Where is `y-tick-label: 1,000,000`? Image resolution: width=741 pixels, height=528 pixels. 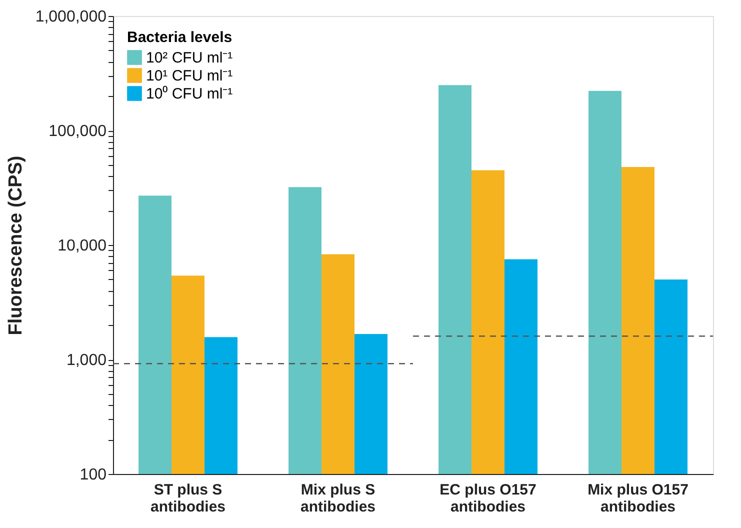
y-tick-label: 1,000,000 is located at coordinates (71, 17).